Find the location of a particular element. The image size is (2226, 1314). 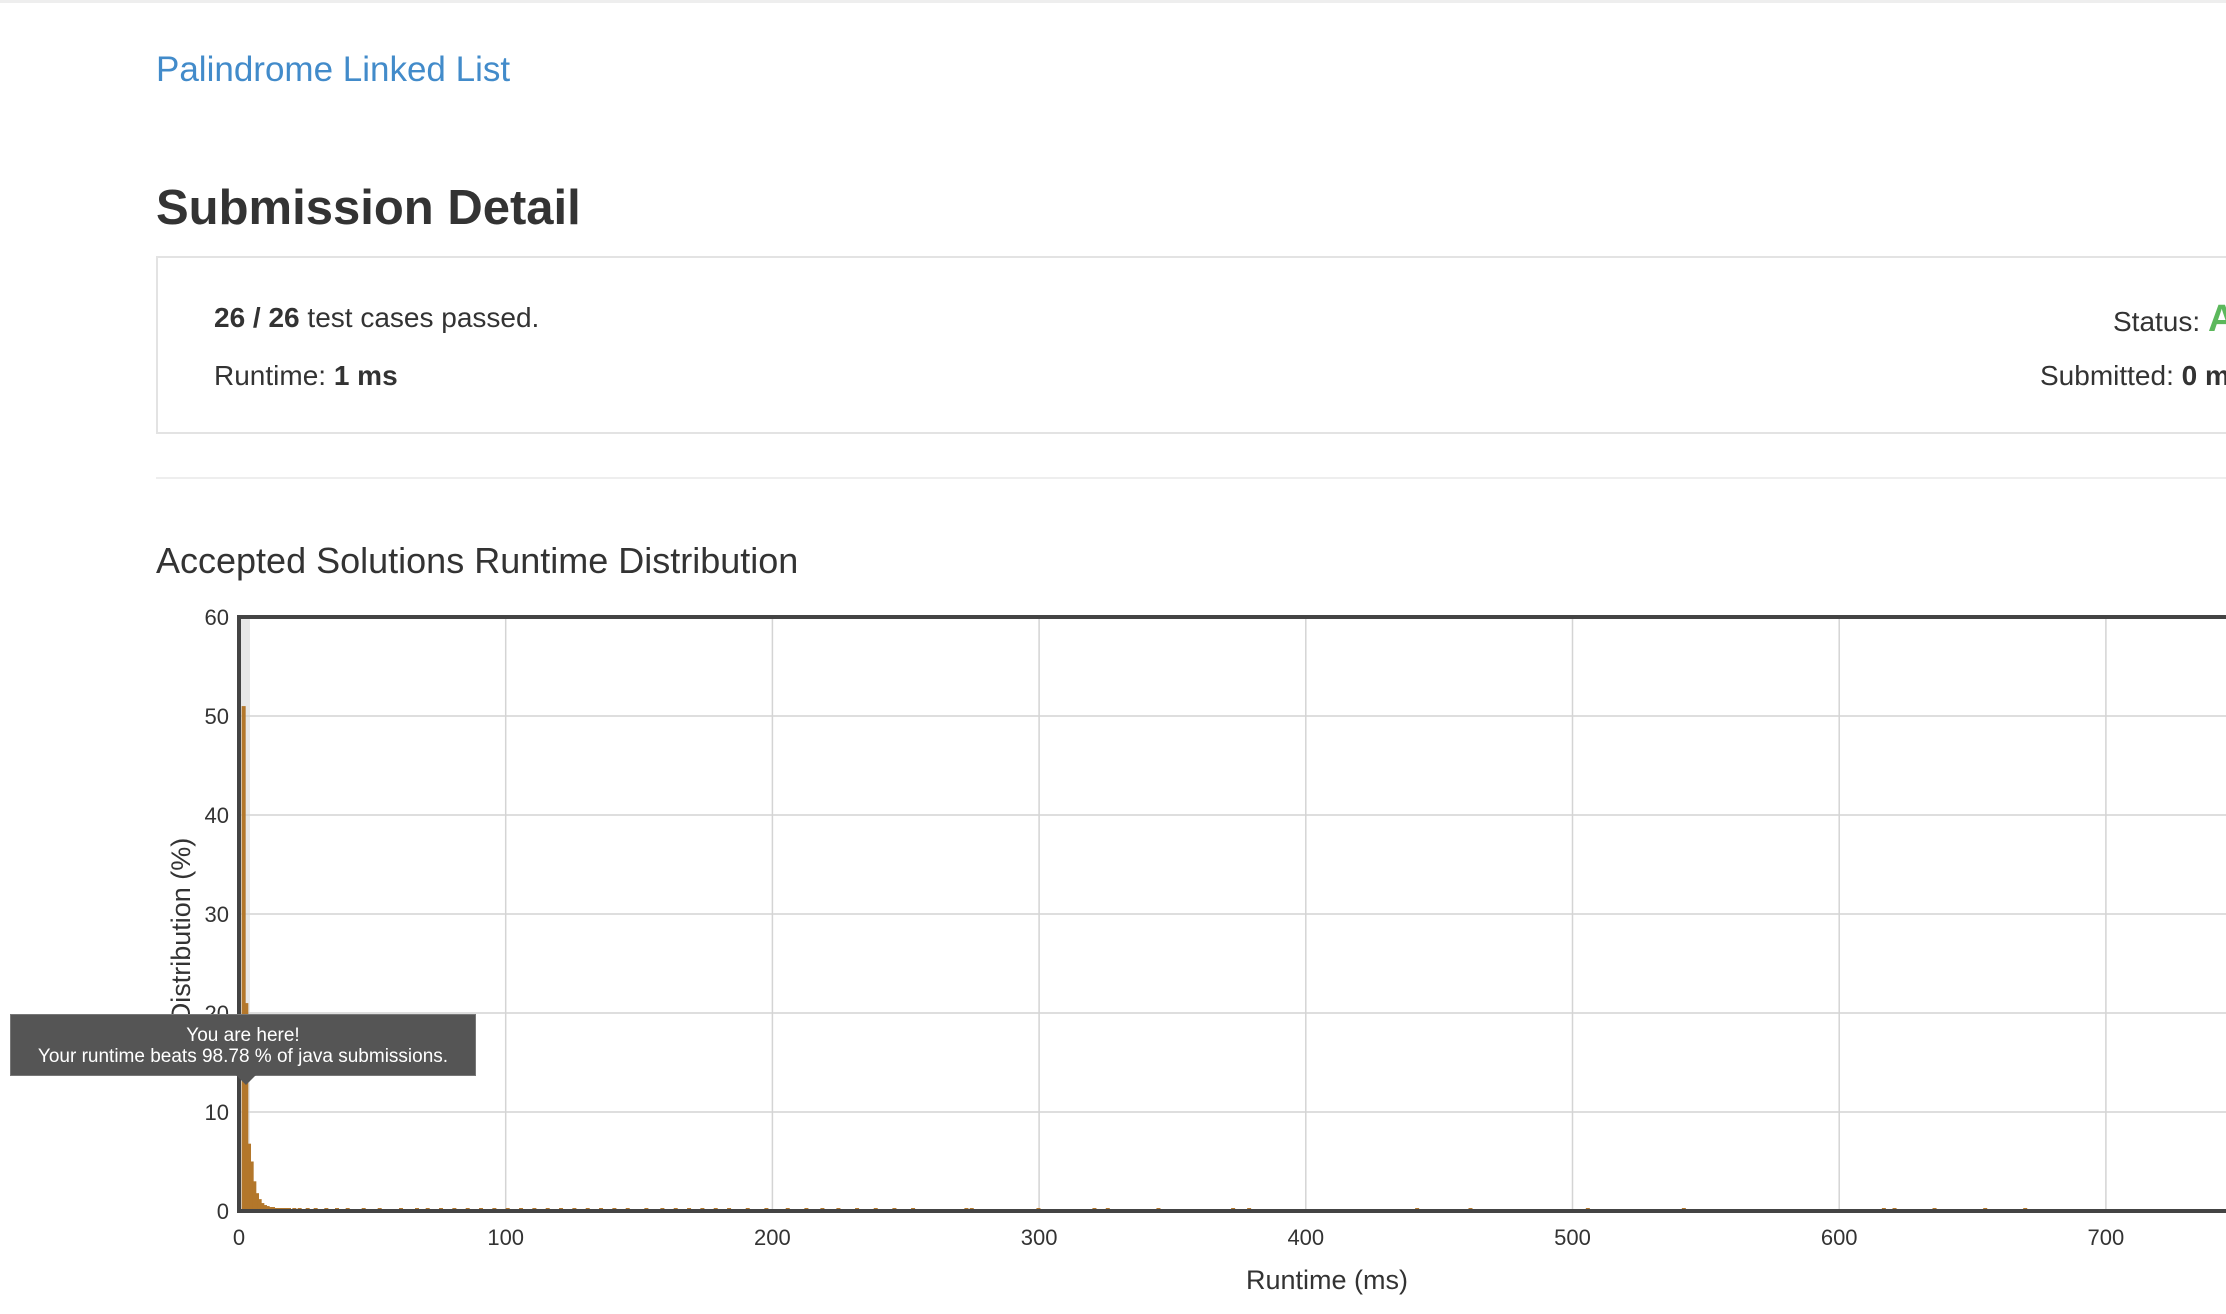

x-tick-label: 500 is located at coordinates (1572, 1237).